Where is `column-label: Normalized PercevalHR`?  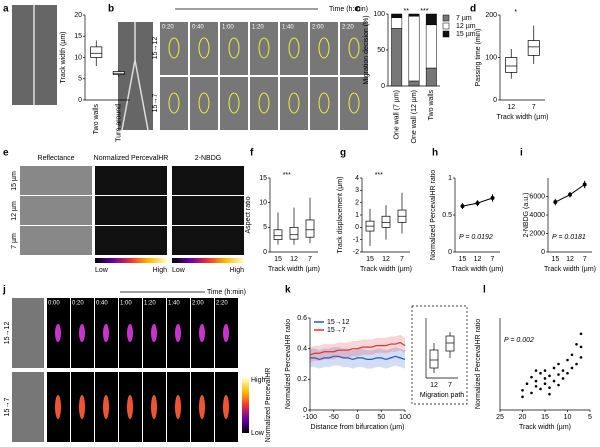
column-label: Normalized PercevalHR is located at coordinates (131, 158).